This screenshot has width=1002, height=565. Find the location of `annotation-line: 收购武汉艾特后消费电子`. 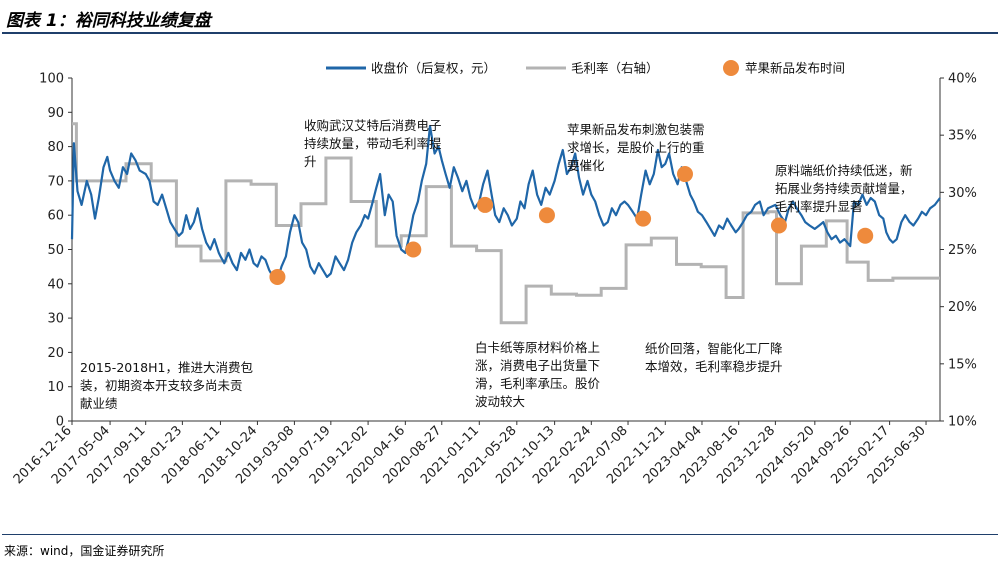

annotation-line: 收购武汉艾特后消费电子 is located at coordinates (373, 125).